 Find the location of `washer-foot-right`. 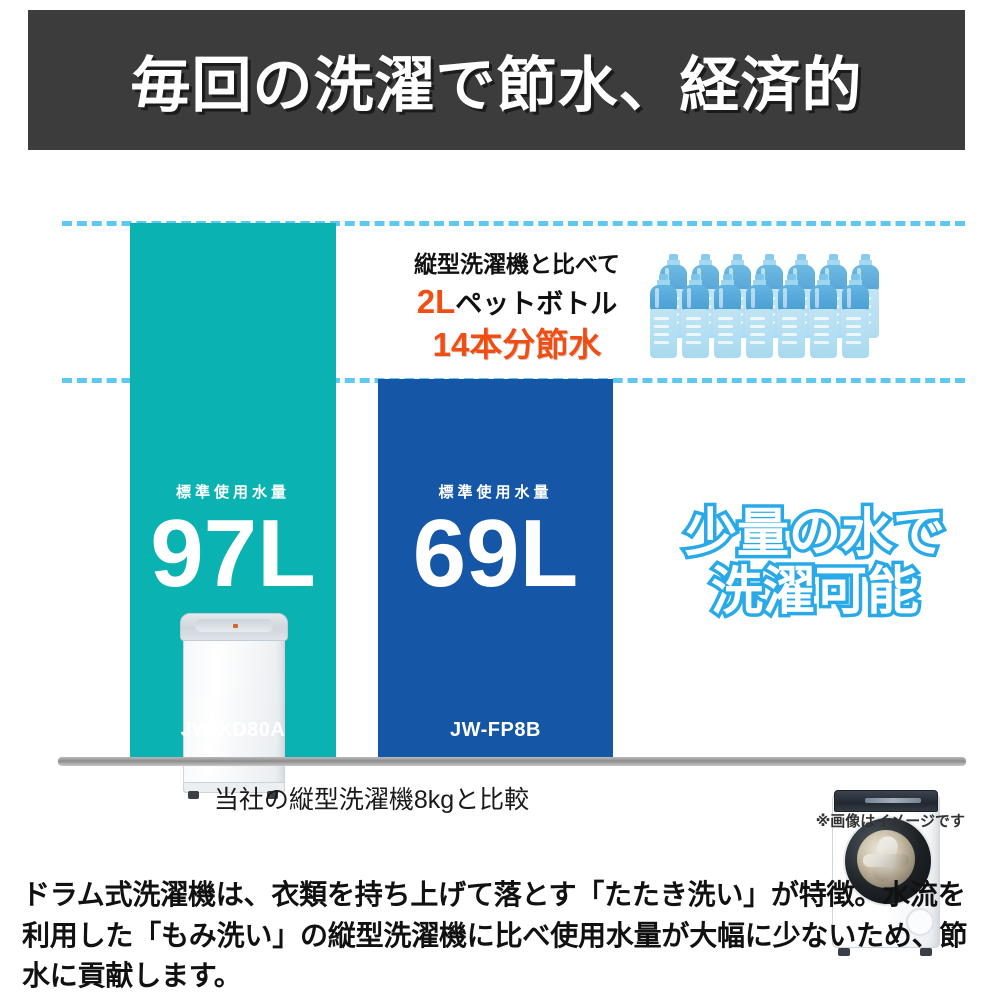

washer-foot-right is located at coordinates (272, 795).